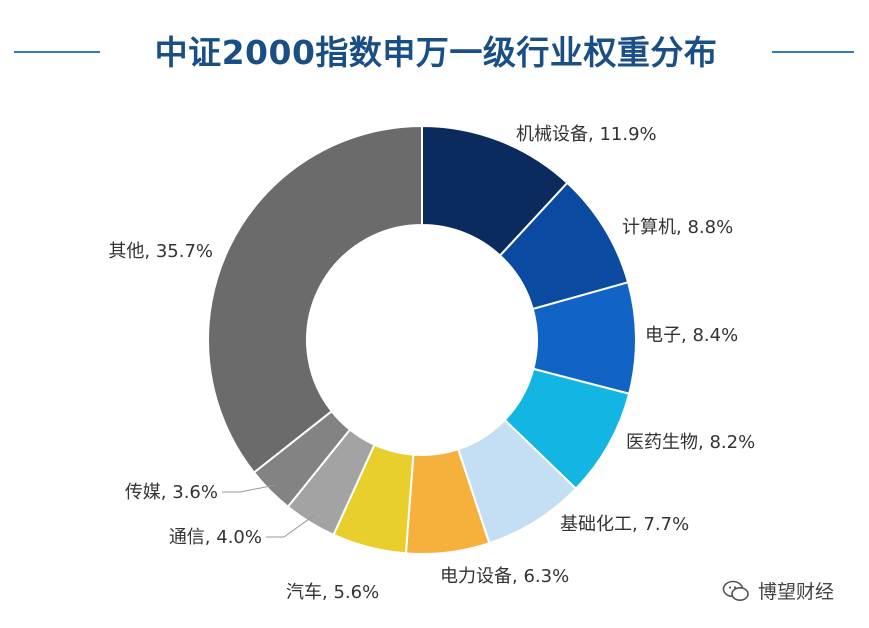 The width and height of the screenshot is (869, 628). Describe the element at coordinates (332, 592) in the screenshot. I see `data-label-7: 汽车, 5.6%` at that location.